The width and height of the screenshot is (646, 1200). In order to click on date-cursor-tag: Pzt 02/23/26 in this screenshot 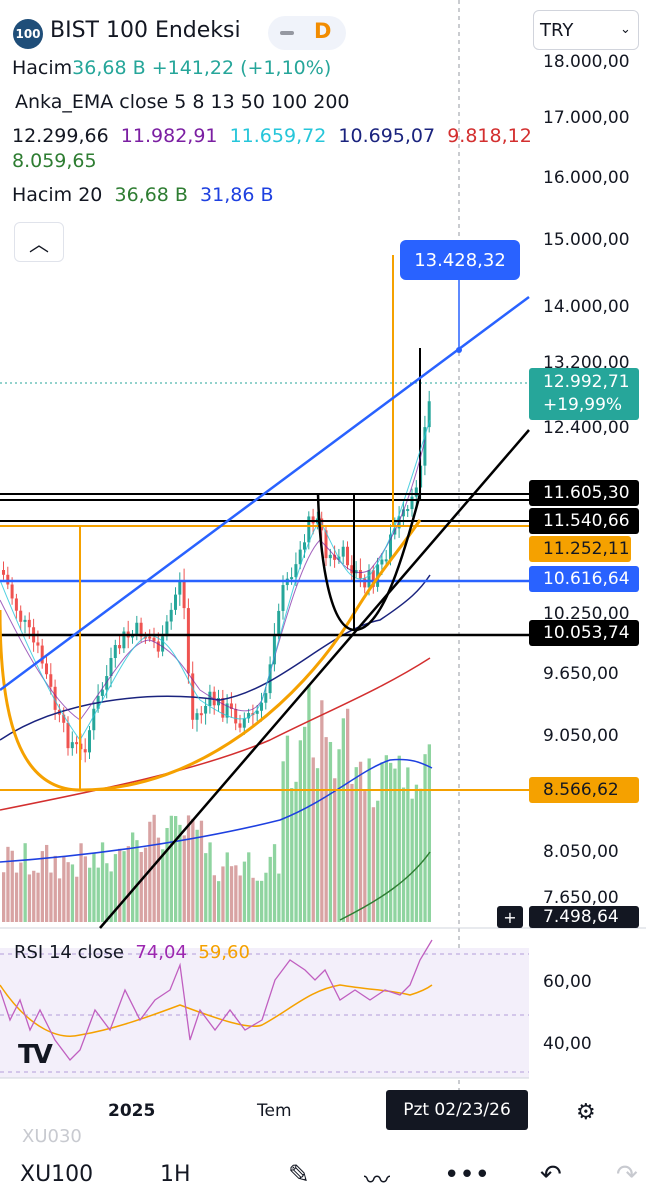, I will do `click(457, 1110)`.